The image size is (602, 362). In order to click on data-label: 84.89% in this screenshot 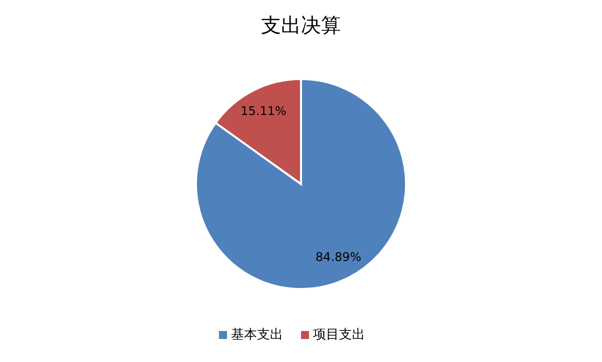, I will do `click(339, 257)`.